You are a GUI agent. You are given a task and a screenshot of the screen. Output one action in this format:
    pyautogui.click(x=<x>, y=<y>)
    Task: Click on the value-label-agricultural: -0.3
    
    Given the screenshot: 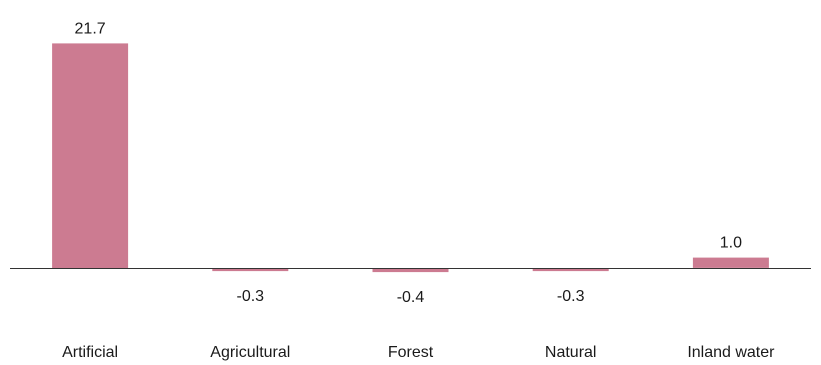 What is the action you would take?
    pyautogui.click(x=251, y=296)
    